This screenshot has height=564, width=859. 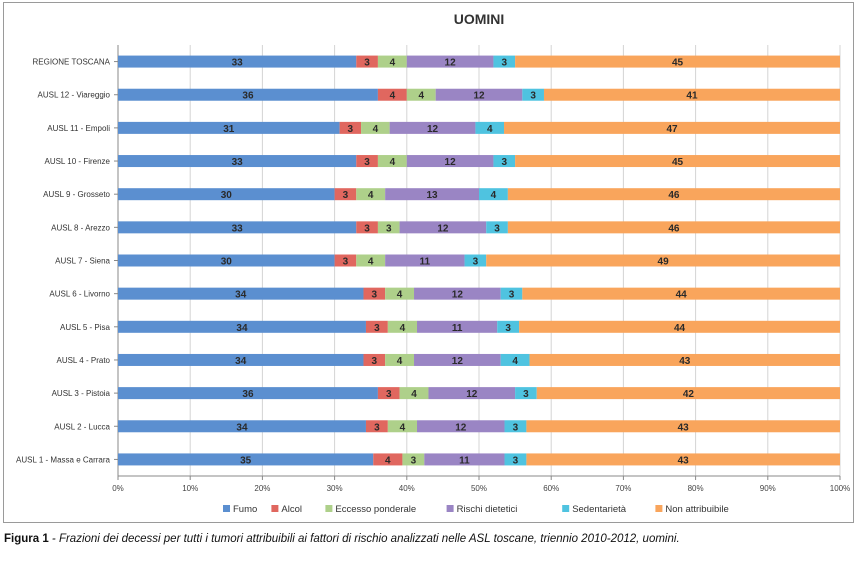 What do you see at coordinates (85, 327) in the screenshot?
I see `category-label: AUSL 5 - Pisa` at bounding box center [85, 327].